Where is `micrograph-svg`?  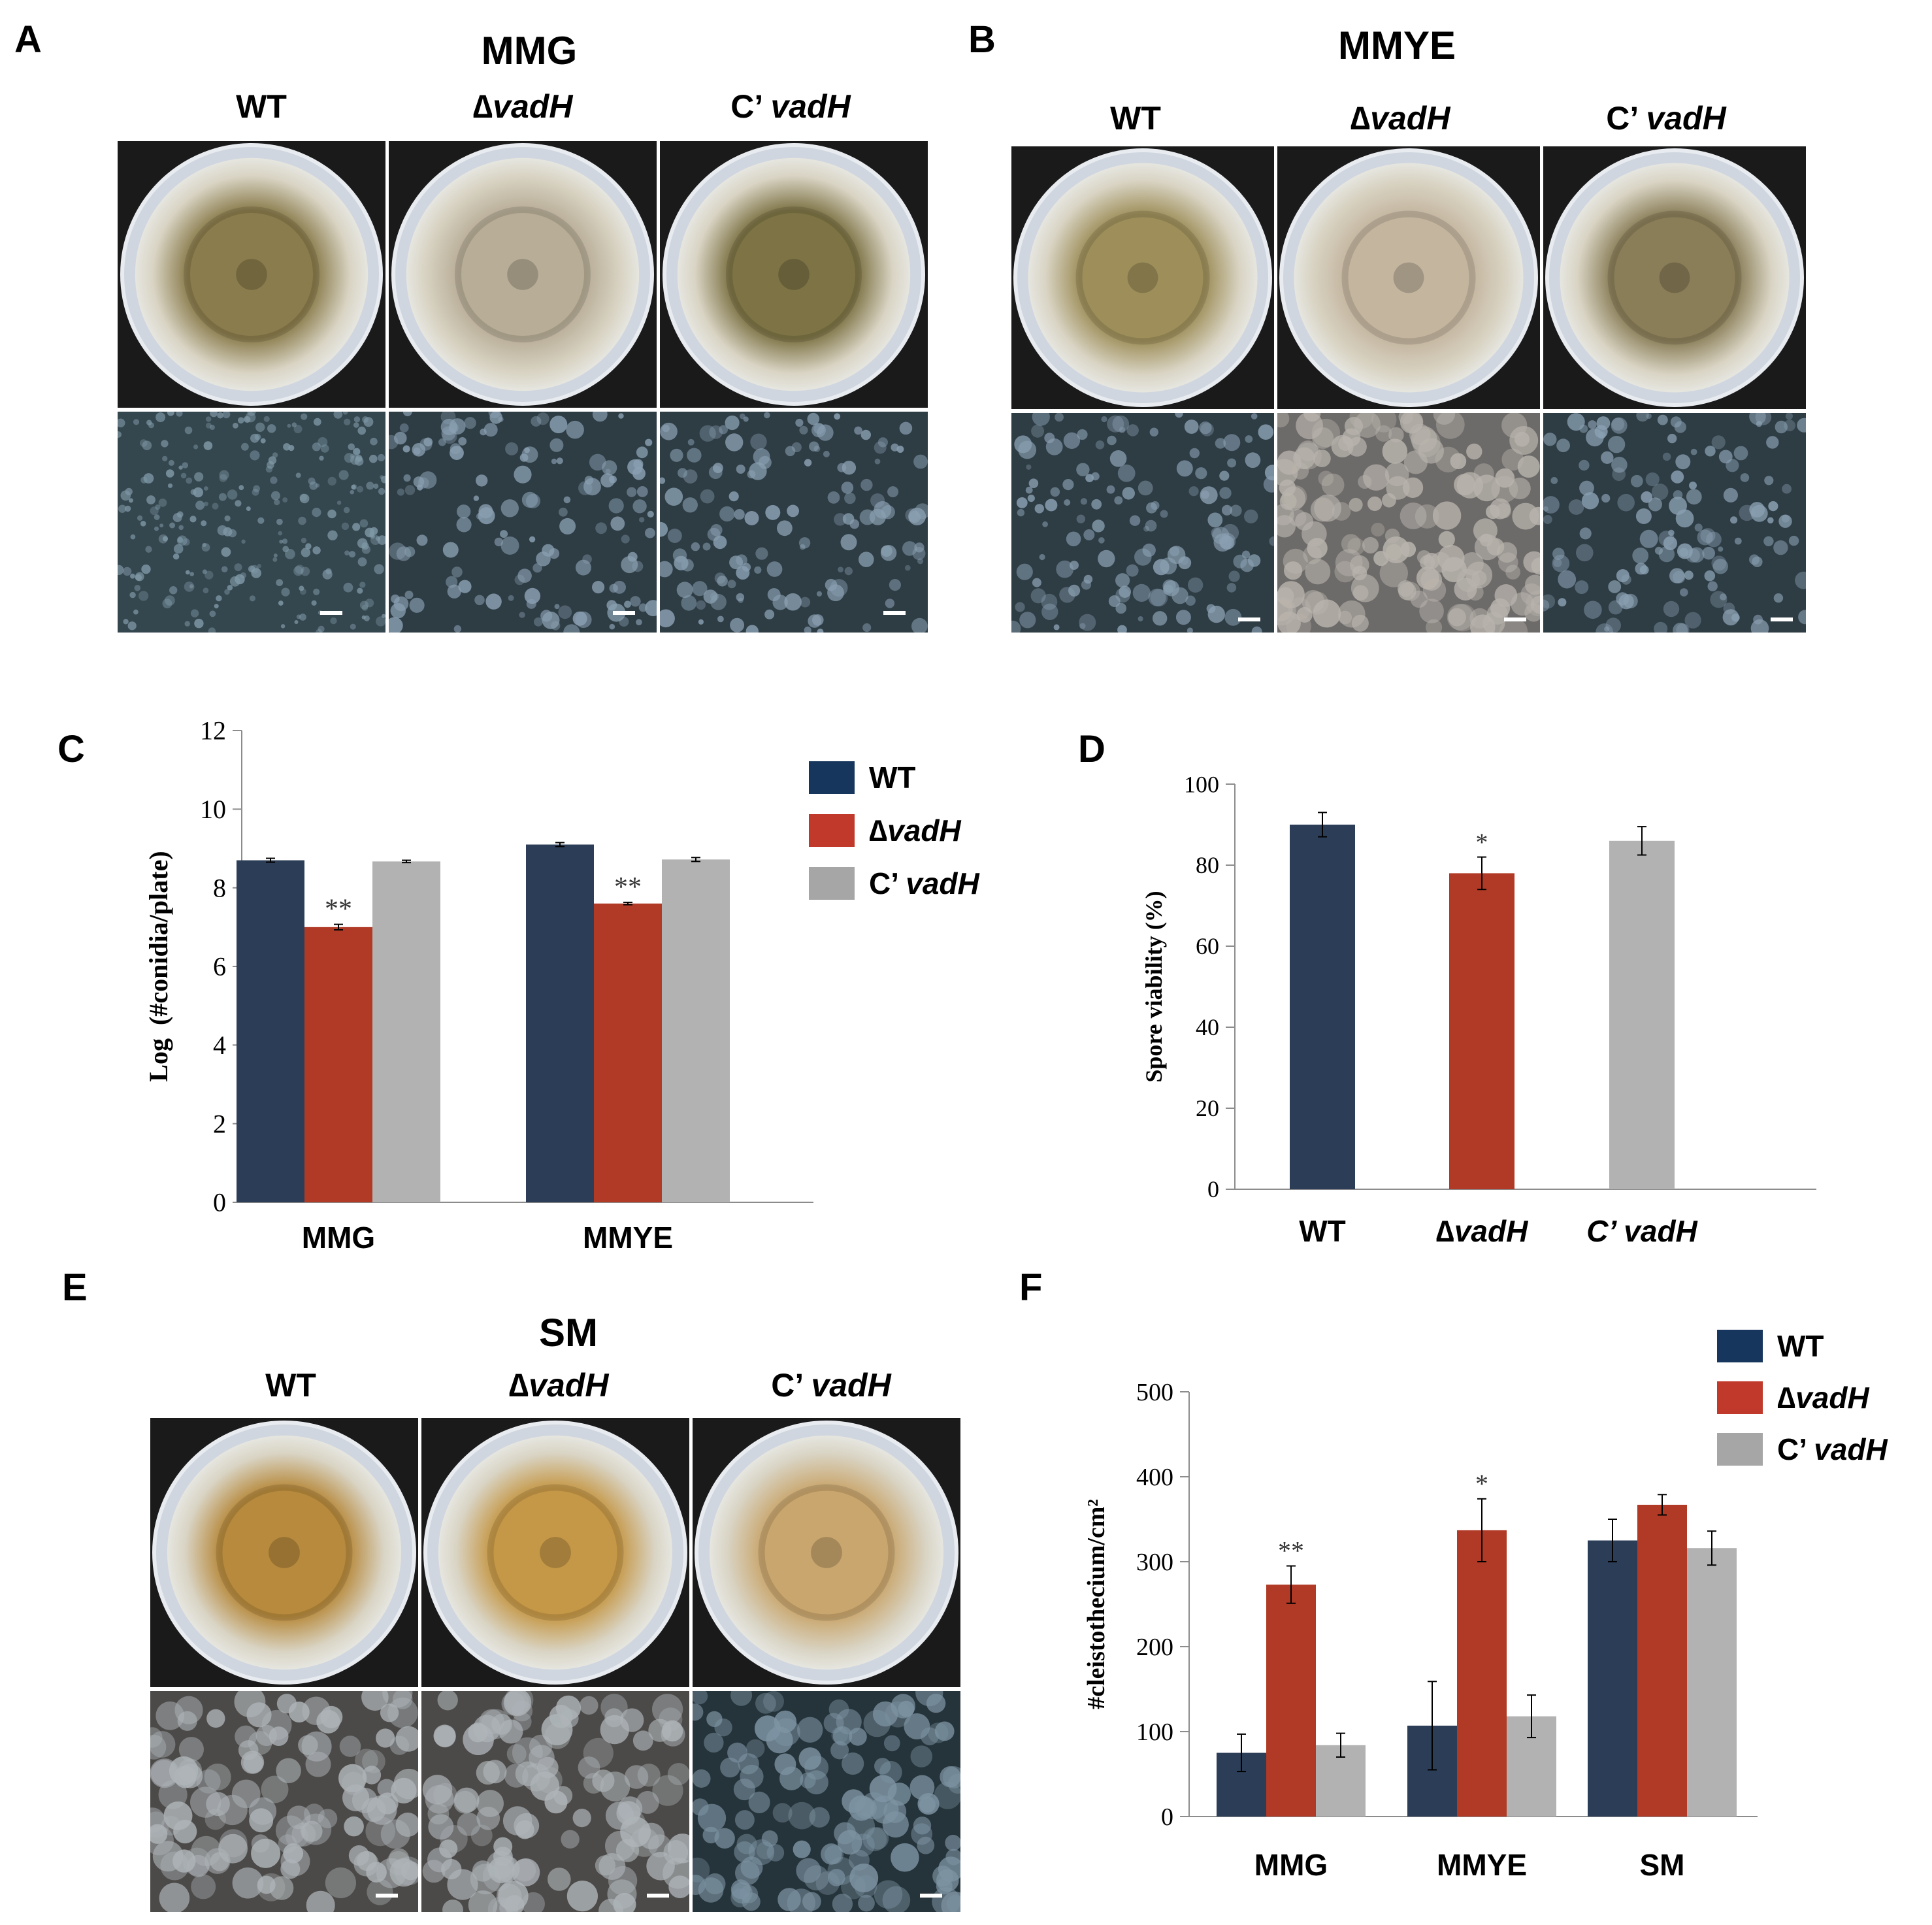
micrograph-svg is located at coordinates (1142, 523).